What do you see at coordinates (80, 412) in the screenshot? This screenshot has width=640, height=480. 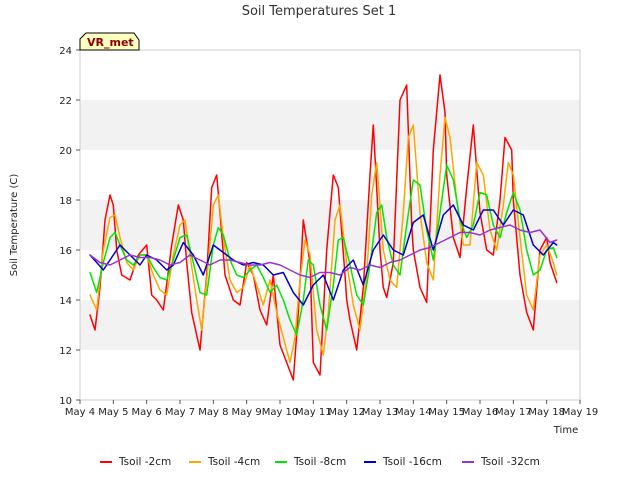 I see `x-tick-label: May 4` at bounding box center [80, 412].